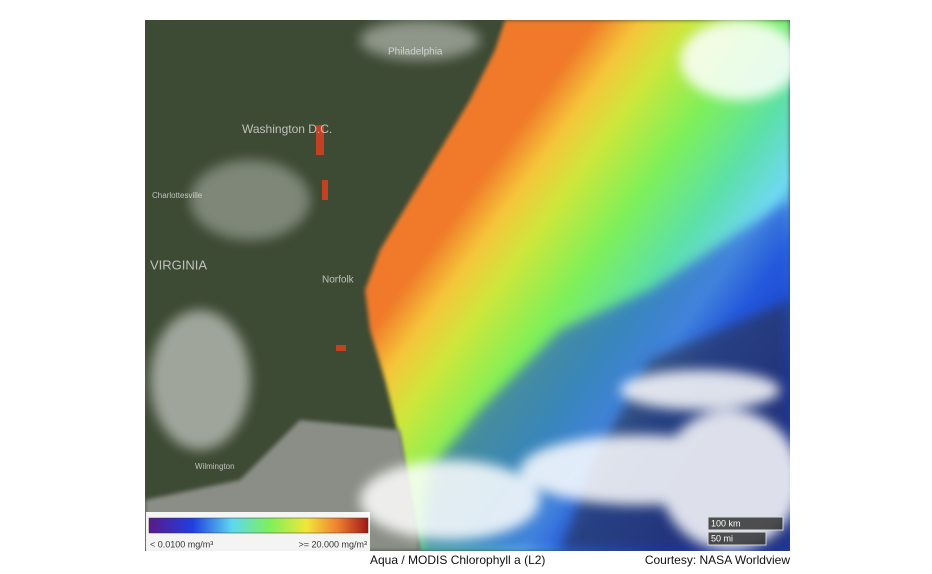 Image resolution: width=932 pixels, height=574 pixels. What do you see at coordinates (258, 532) in the screenshot?
I see `legend: < 0.0100 mg/m³ >= 20.000 mg/m³` at bounding box center [258, 532].